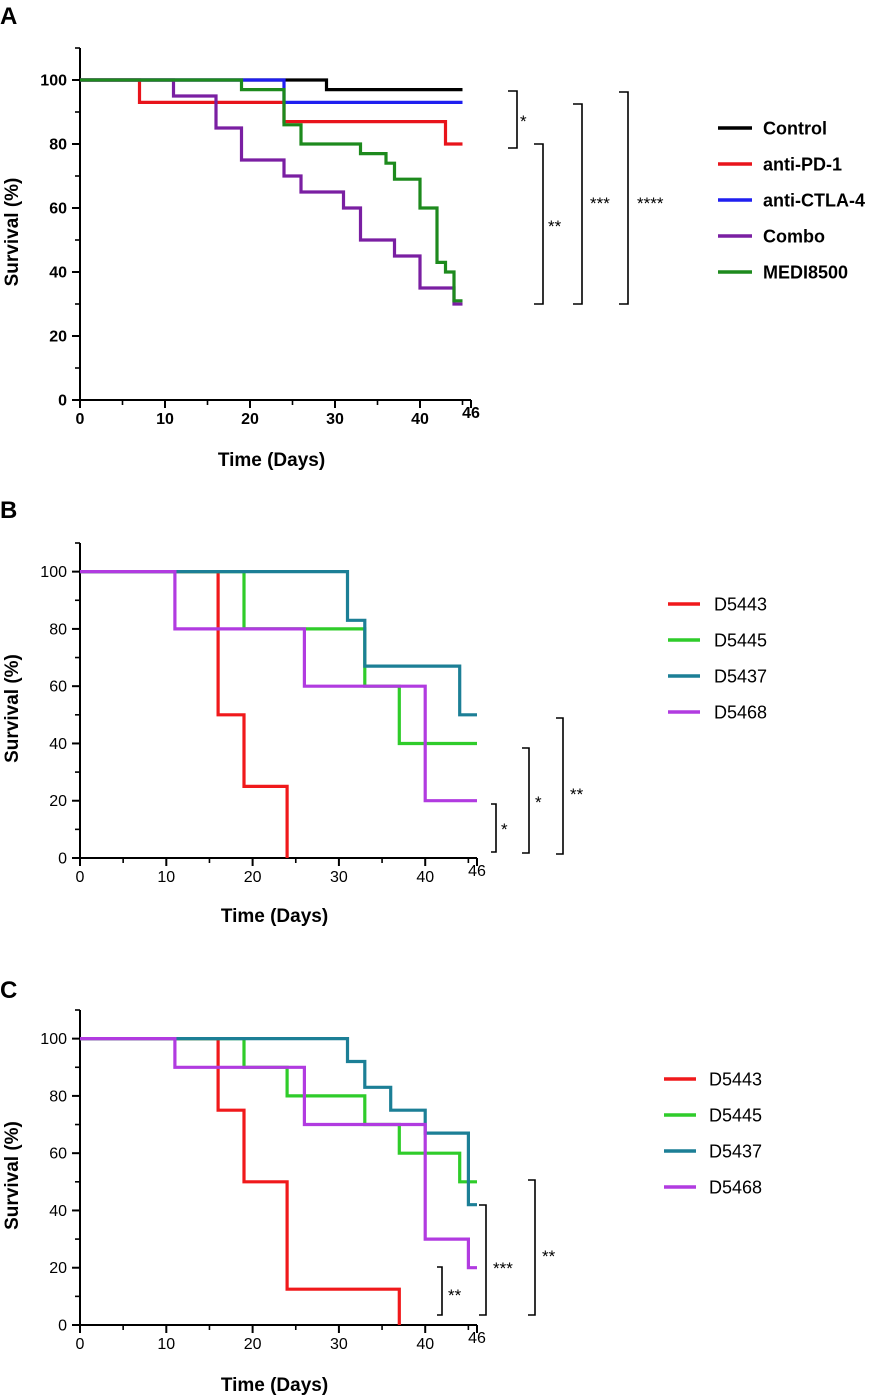 The image size is (886, 1398). I want to click on panel-letter: C, so click(8, 990).